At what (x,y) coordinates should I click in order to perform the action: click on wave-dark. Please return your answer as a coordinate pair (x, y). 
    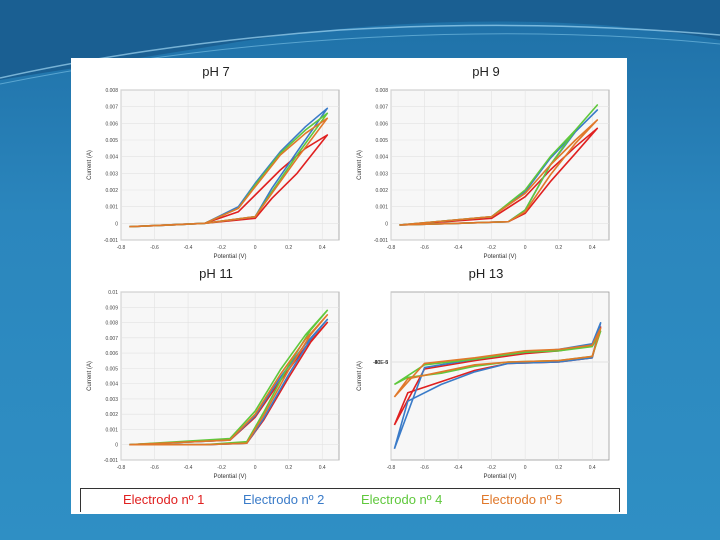
    Looking at the image, I should click on (360, 40).